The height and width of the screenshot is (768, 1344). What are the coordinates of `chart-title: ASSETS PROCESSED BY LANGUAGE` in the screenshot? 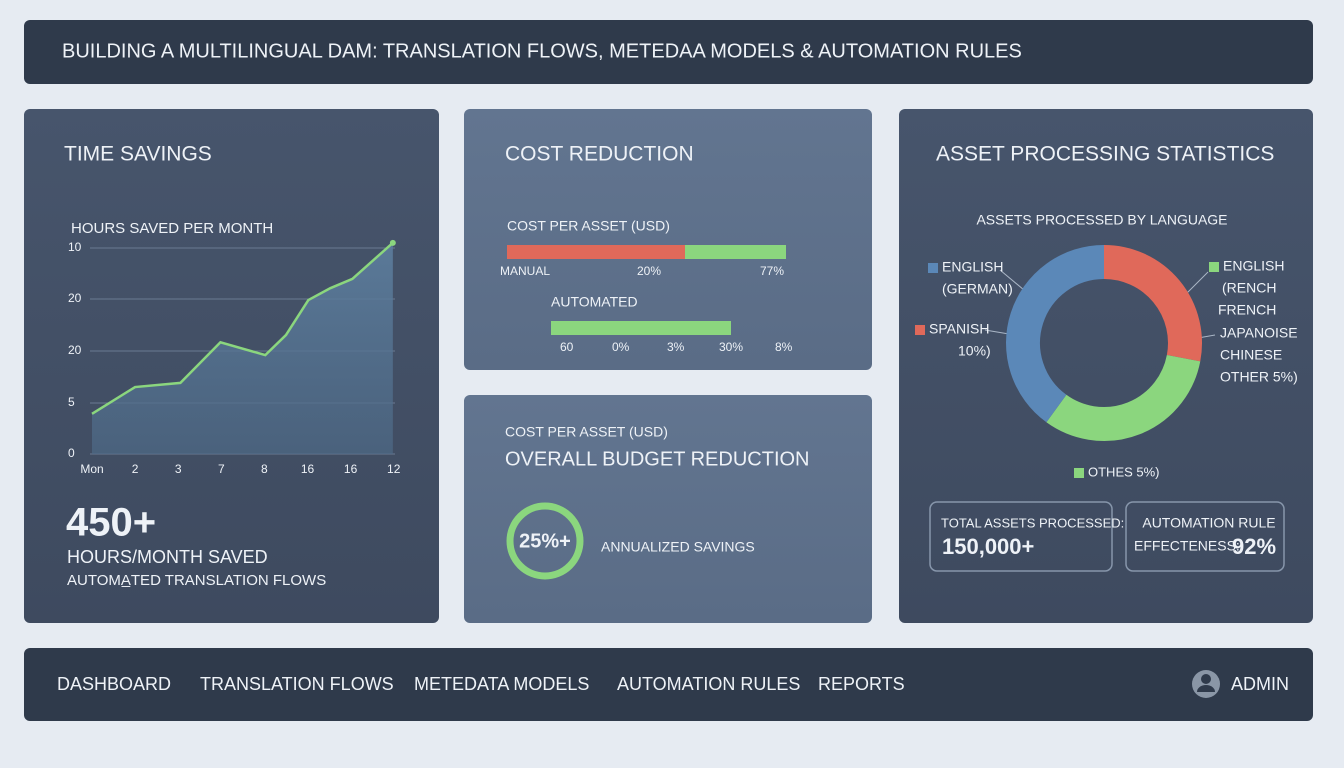 It's located at (1101, 220).